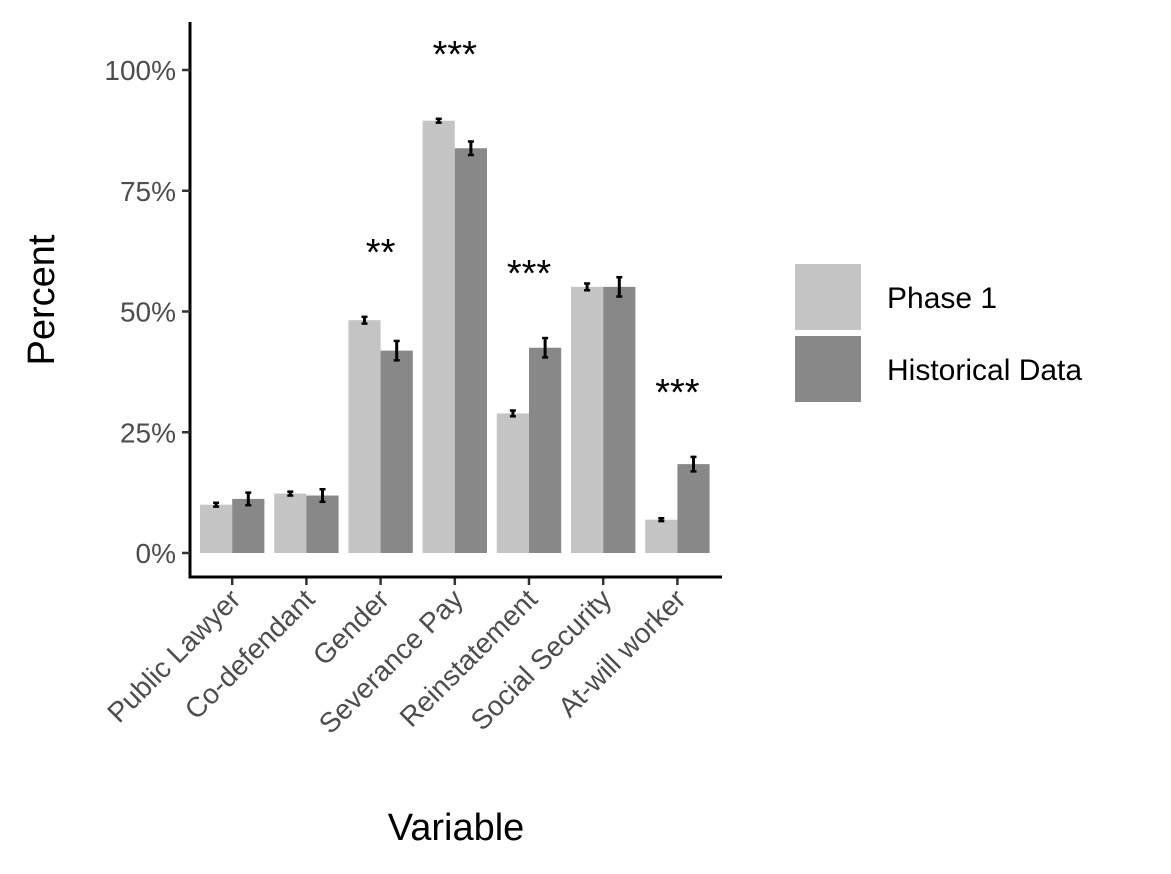 This screenshot has height=874, width=1171. What do you see at coordinates (828, 369) in the screenshot?
I see `legend-key-historical` at bounding box center [828, 369].